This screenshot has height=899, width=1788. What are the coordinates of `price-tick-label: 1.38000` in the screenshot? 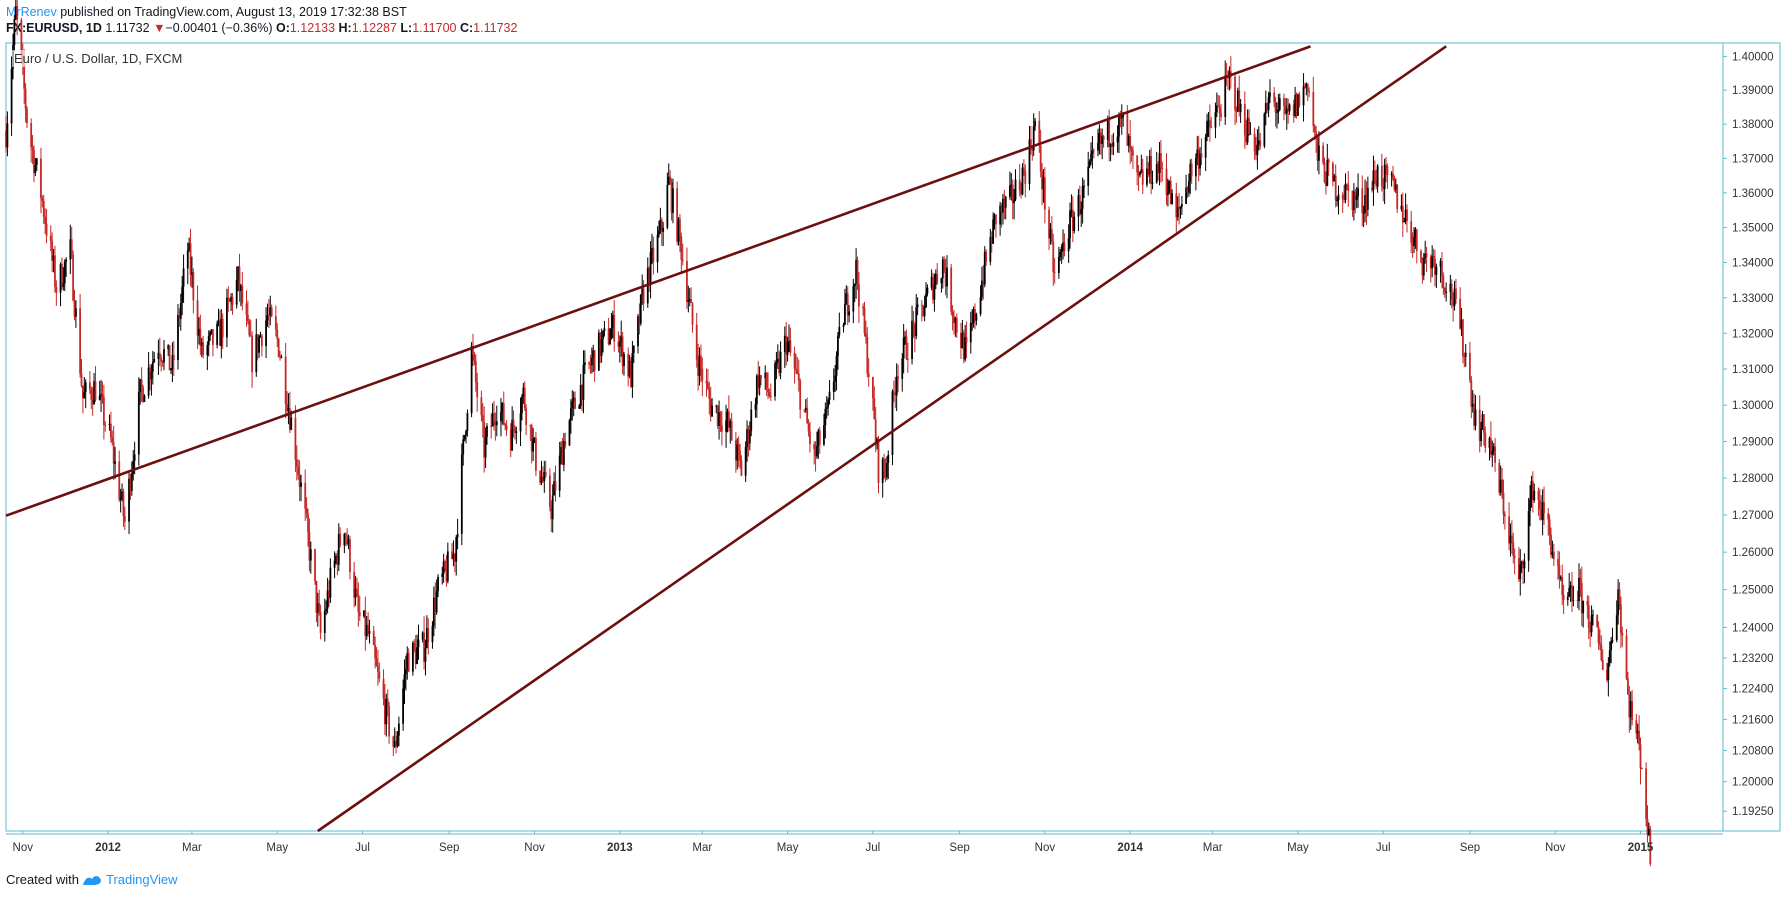 It's located at (1753, 125).